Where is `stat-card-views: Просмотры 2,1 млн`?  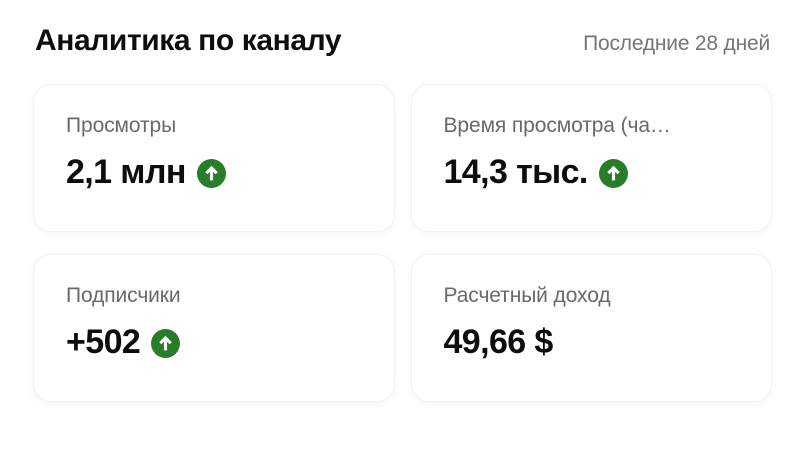
stat-card-views: Просмотры 2,1 млн is located at coordinates (214, 158).